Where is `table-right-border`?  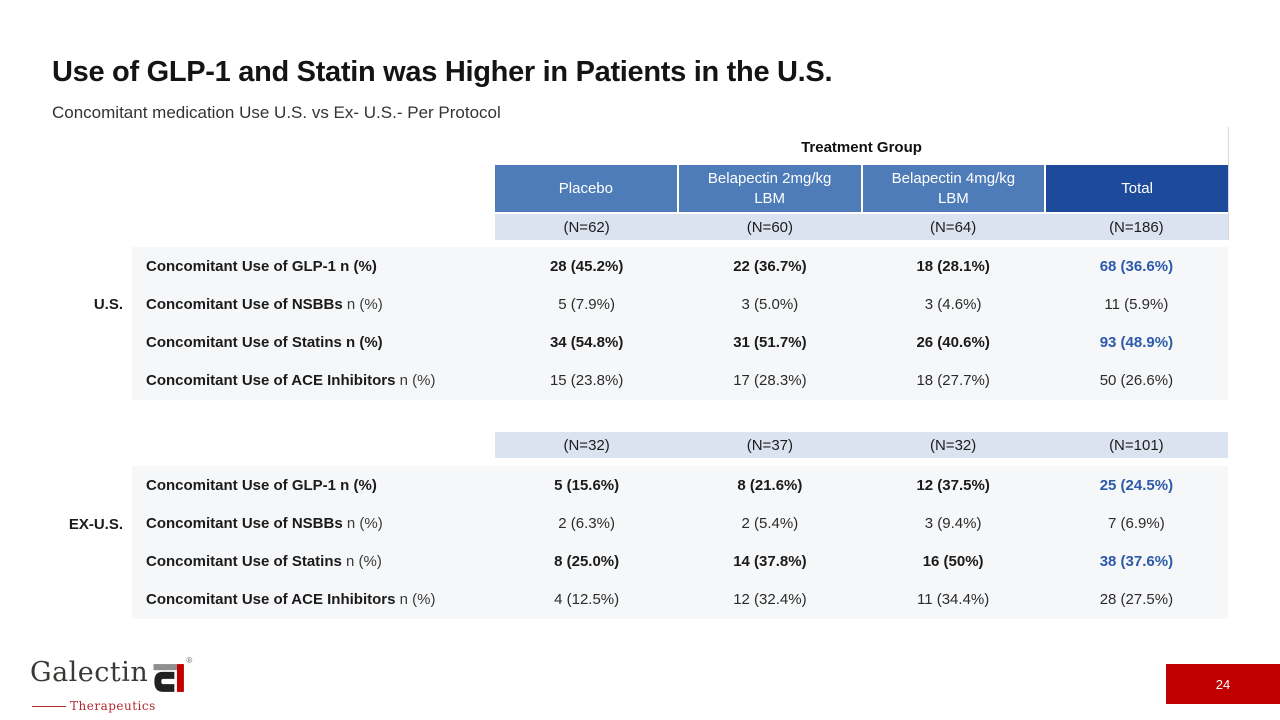
table-right-border is located at coordinates (1228, 183).